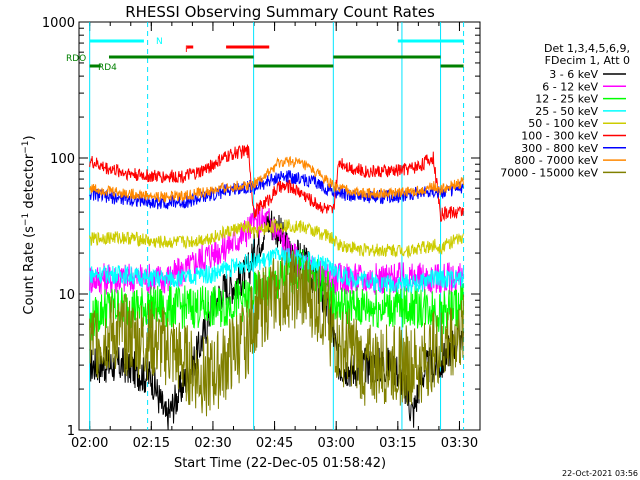 The width and height of the screenshot is (640, 480). What do you see at coordinates (587, 60) in the screenshot?
I see `legend-header-line-2: FDecim 1, Att 0` at bounding box center [587, 60].